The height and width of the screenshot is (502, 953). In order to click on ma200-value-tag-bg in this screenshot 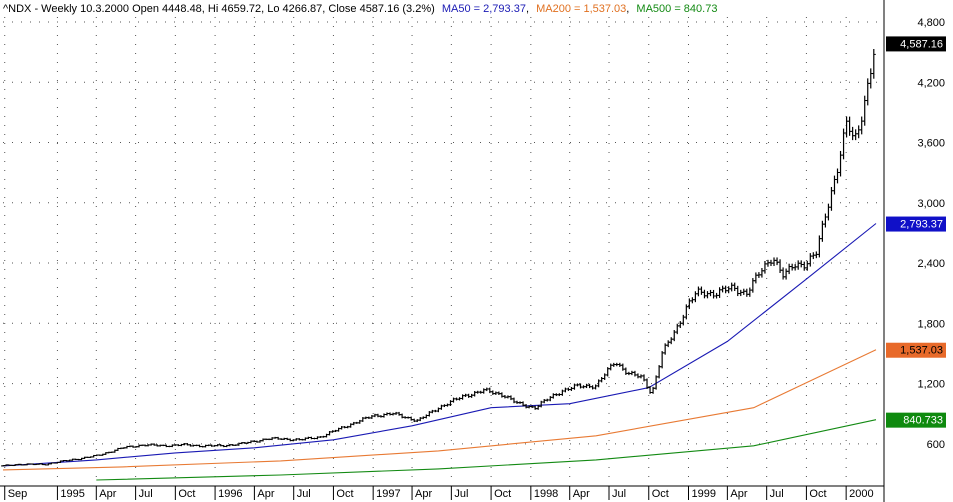, I will do `click(916, 350)`.